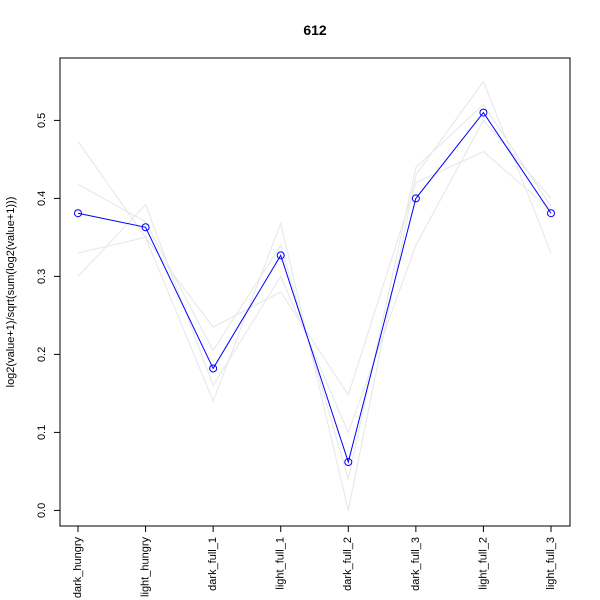 This screenshot has height=600, width=600. What do you see at coordinates (551, 563) in the screenshot?
I see `x-tick-label-light_full_3: light_full_3` at bounding box center [551, 563].